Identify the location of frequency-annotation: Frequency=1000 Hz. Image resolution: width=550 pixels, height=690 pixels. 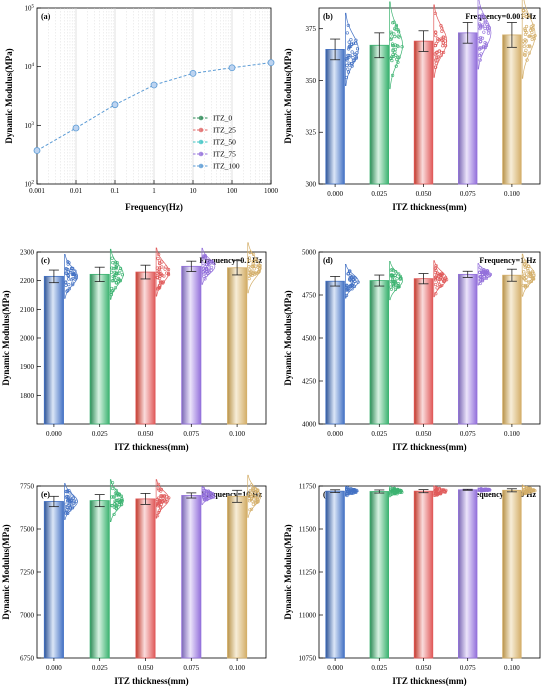
(501, 494).